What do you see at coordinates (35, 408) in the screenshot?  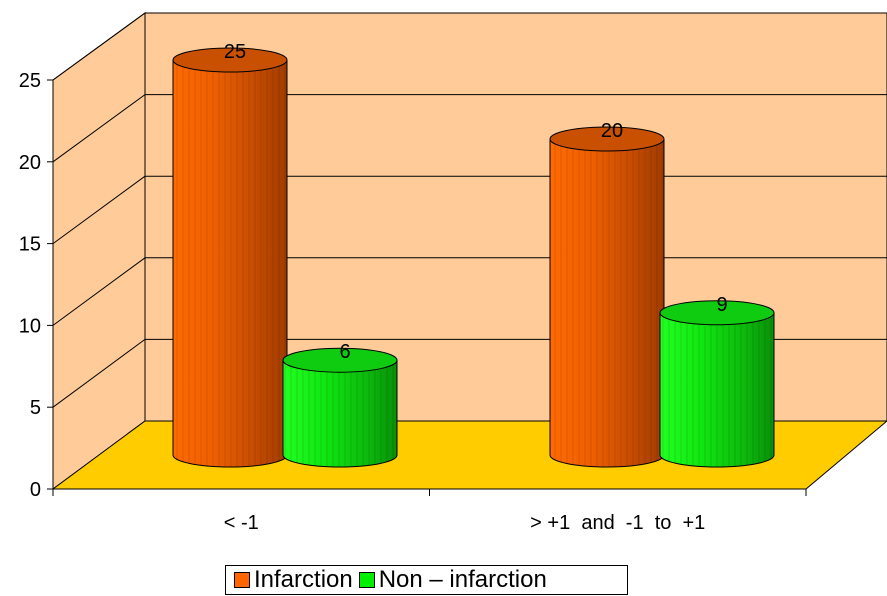 I see `y-tick-label: 5` at bounding box center [35, 408].